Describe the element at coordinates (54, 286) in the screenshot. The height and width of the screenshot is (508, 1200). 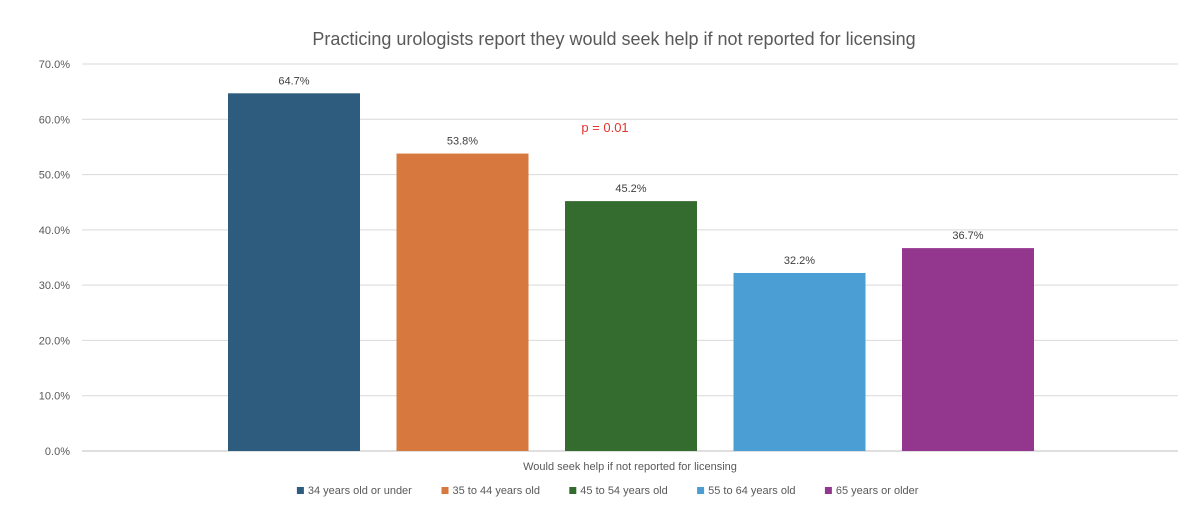
I see `y-tick-label: 30.0%` at that location.